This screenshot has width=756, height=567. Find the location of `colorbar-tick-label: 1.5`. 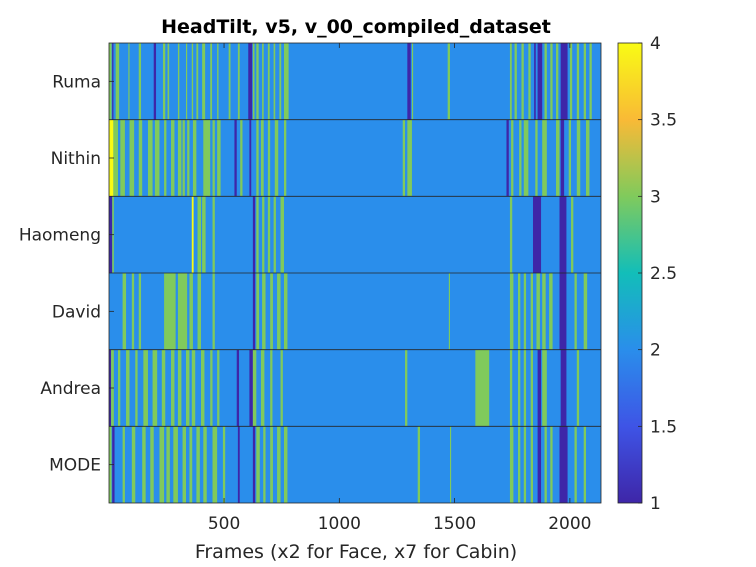

colorbar-tick-label: 1.5 is located at coordinates (663, 427).